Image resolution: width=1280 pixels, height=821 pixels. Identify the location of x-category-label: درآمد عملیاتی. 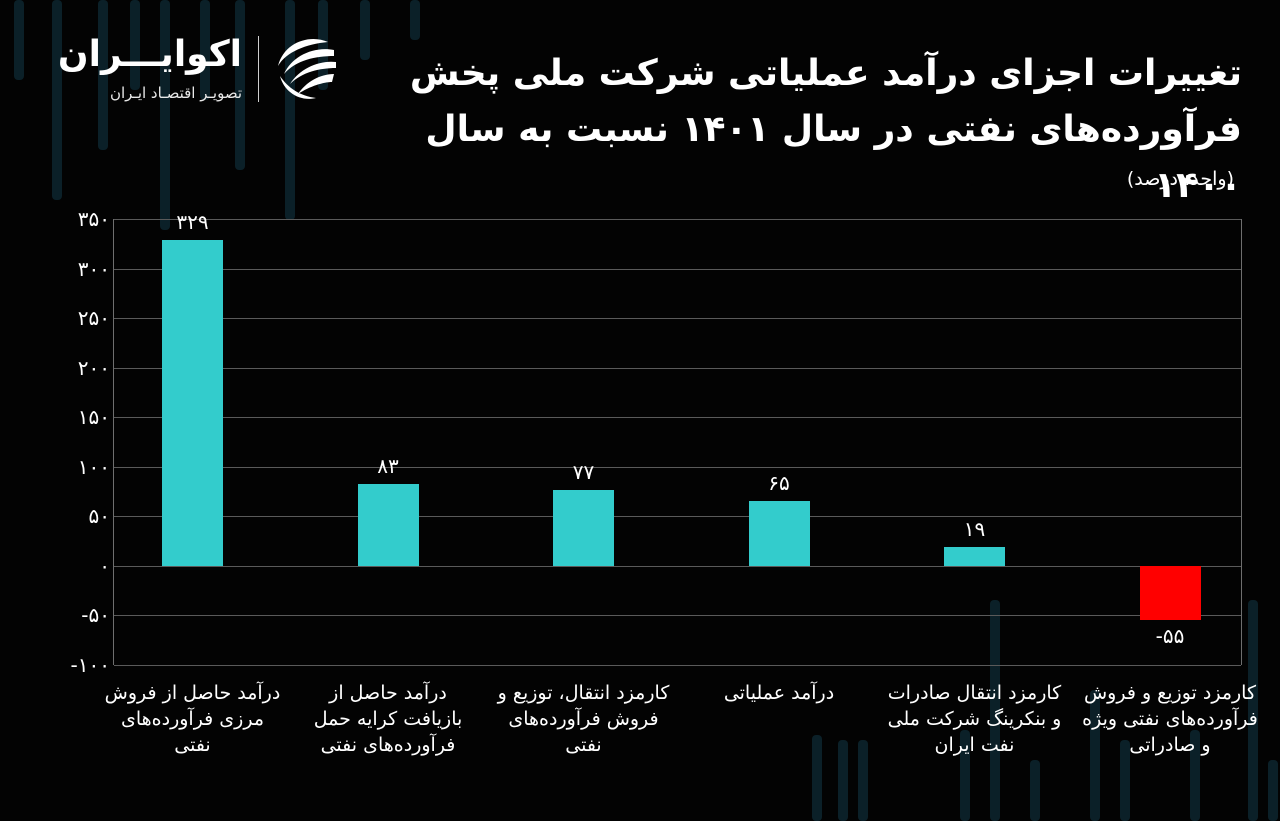
(779, 693).